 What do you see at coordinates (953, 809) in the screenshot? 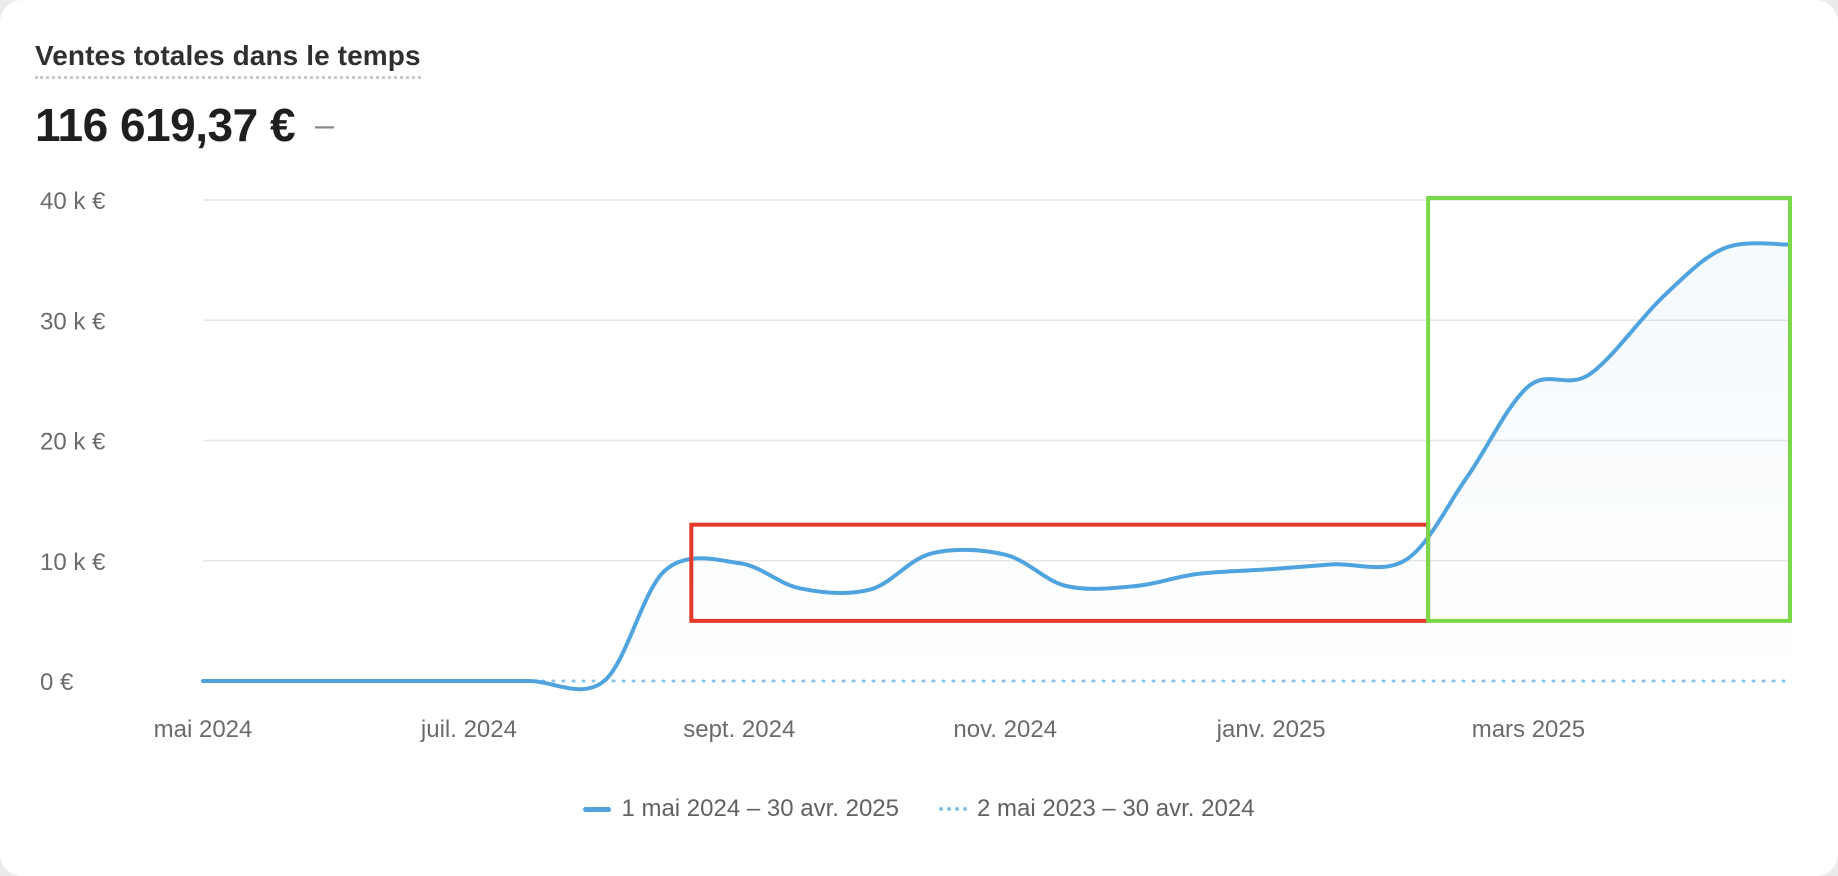
I see `legend-swatch-dotted` at bounding box center [953, 809].